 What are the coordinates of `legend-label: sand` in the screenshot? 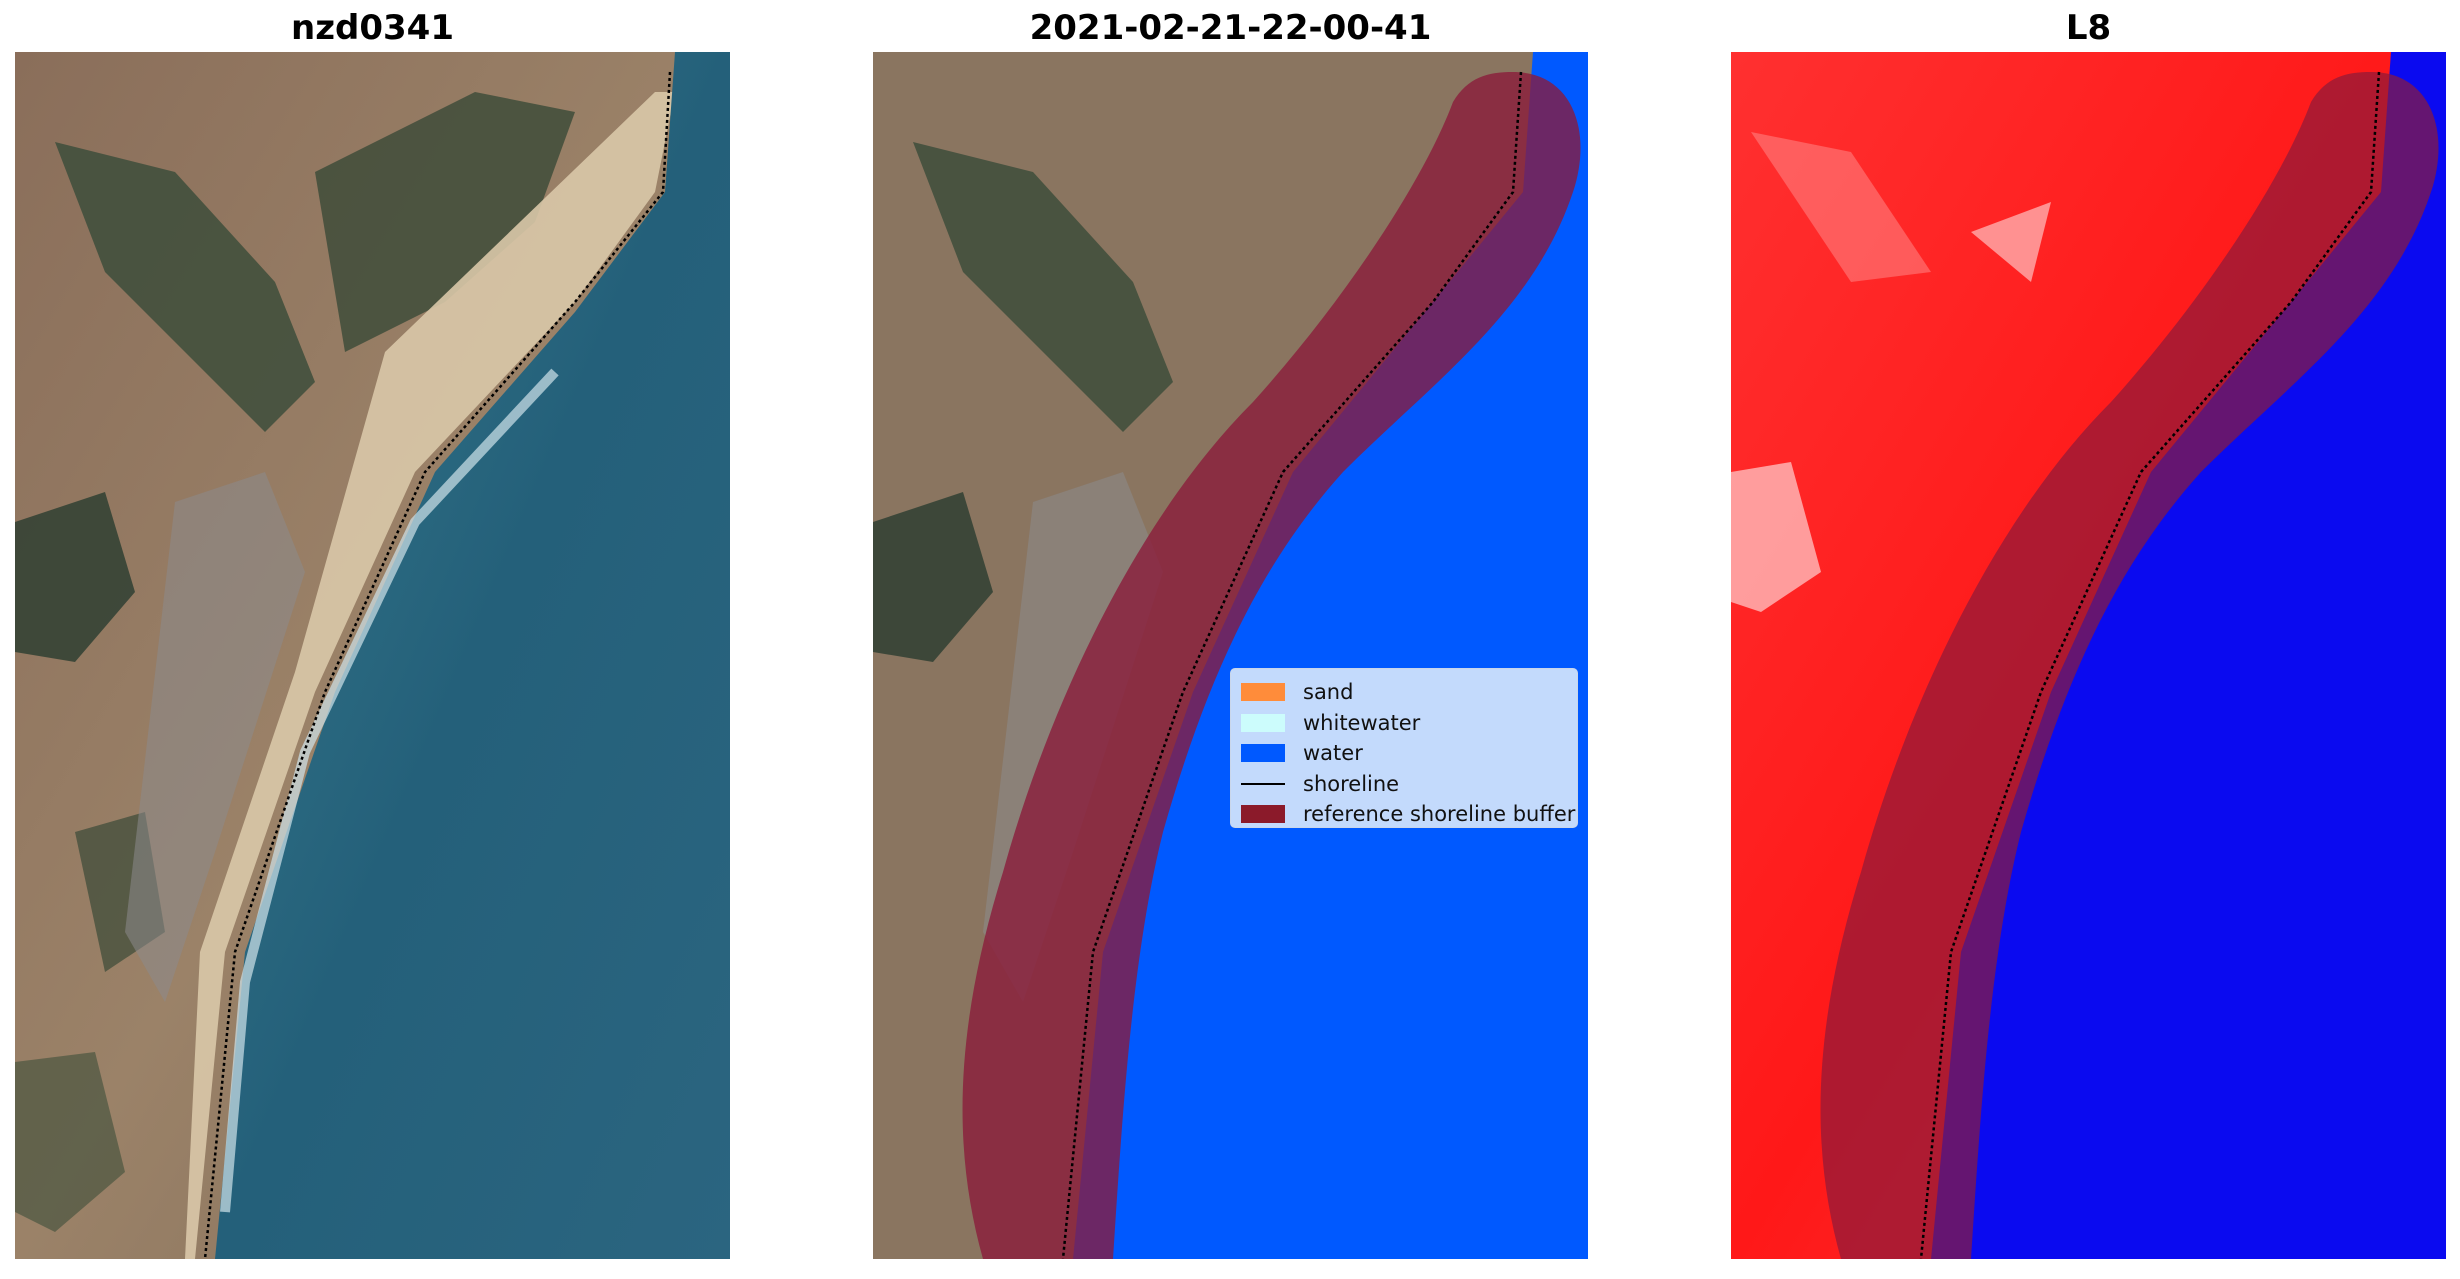 It's located at (1328, 692).